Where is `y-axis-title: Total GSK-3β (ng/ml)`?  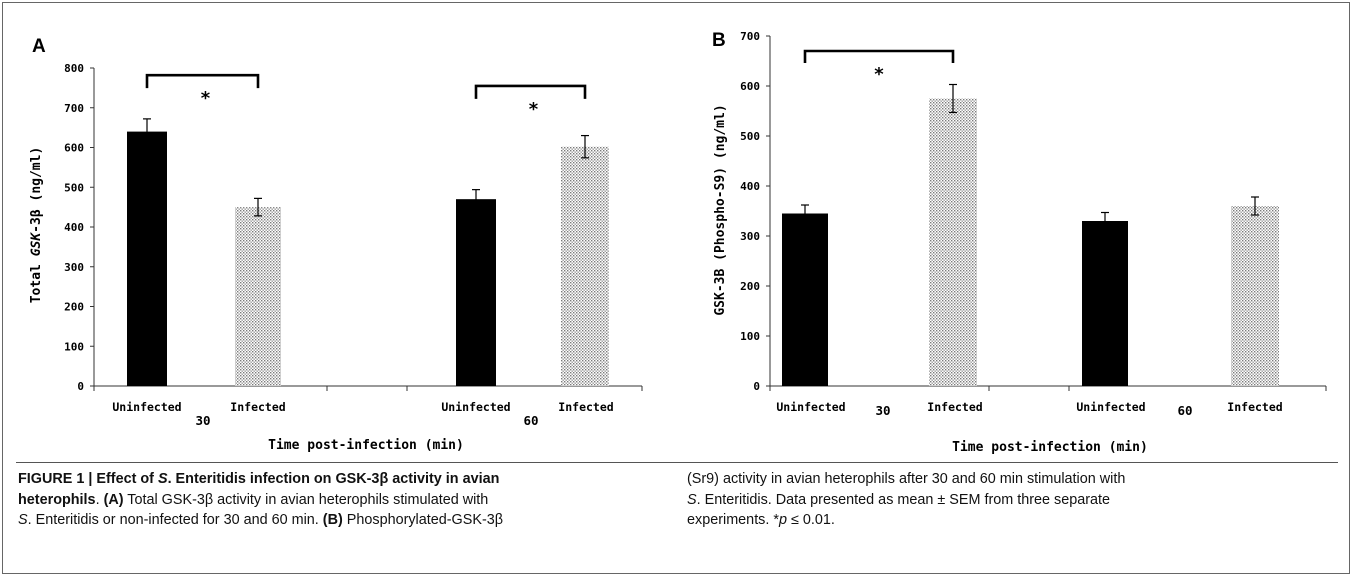
y-axis-title: Total GSK-3β (ng/ml) is located at coordinates (36, 225).